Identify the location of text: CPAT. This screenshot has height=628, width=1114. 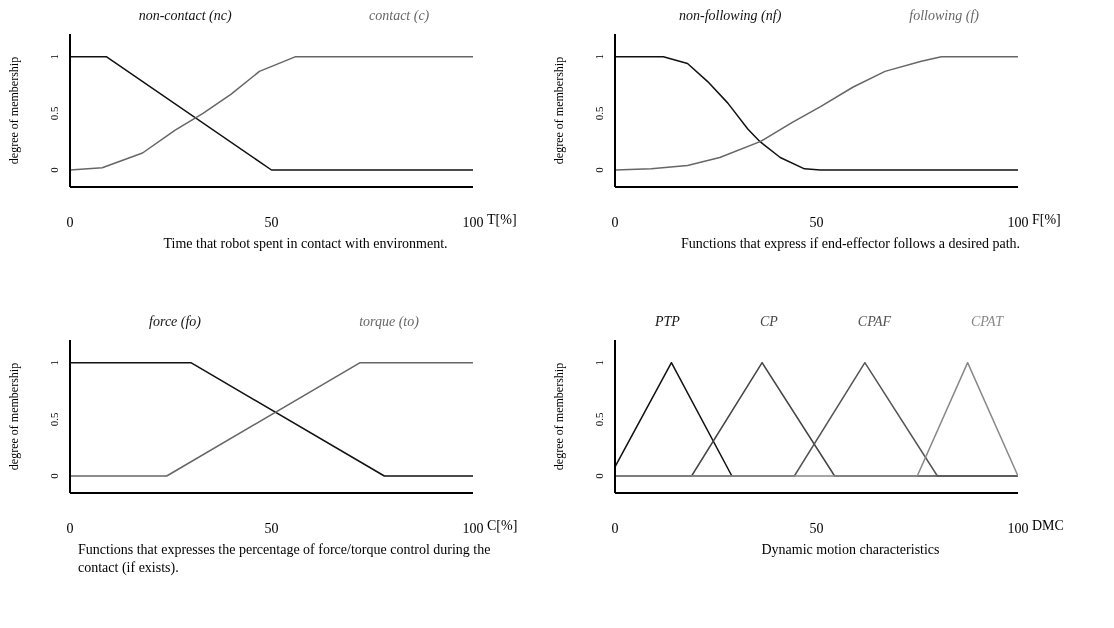
(987, 322).